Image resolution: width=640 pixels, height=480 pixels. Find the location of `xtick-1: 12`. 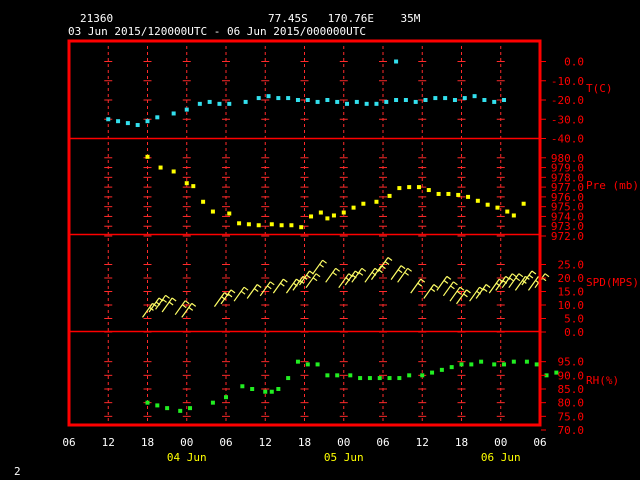

xtick-1: 12 is located at coordinates (108, 442).